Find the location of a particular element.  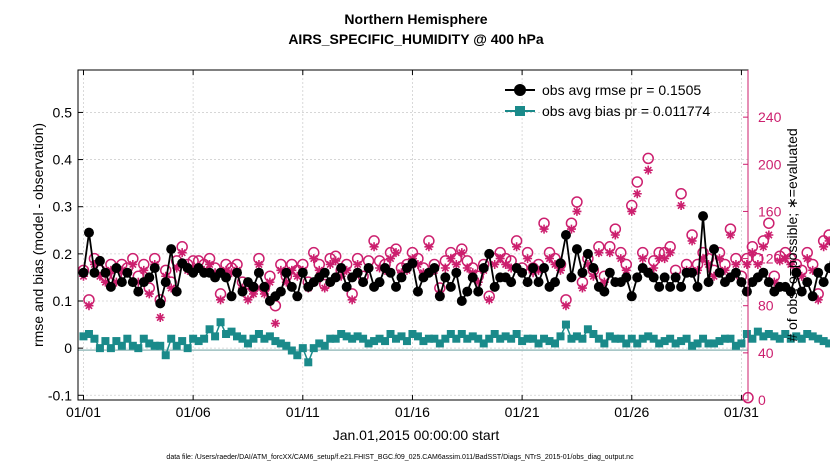

obs-possible-point is located at coordinates (577, 202).